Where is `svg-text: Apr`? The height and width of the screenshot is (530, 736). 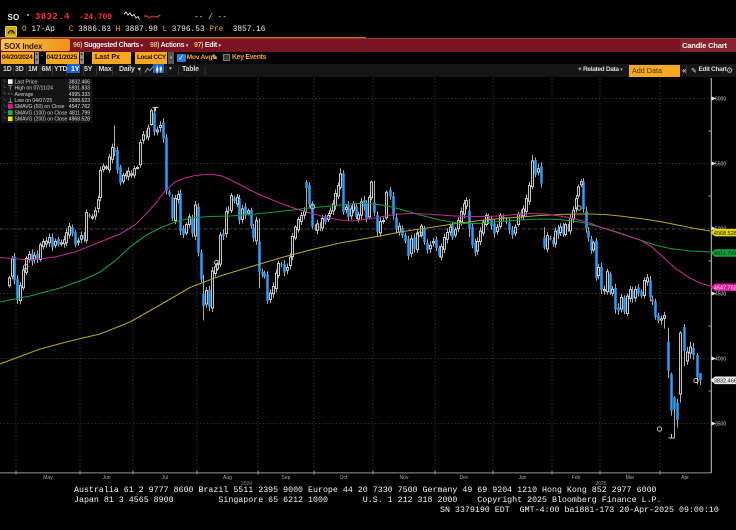 svg-text: Apr is located at coordinates (685, 478).